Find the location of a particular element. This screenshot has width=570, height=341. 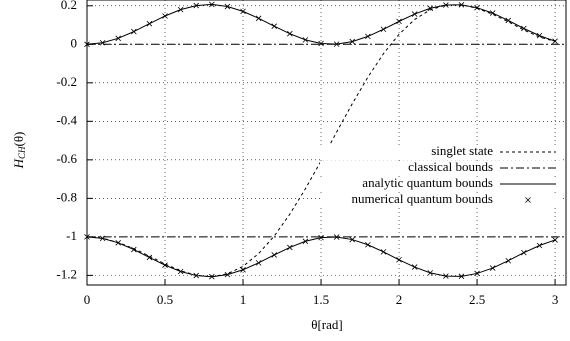

y-tick-label: -1 is located at coordinates (71, 235).